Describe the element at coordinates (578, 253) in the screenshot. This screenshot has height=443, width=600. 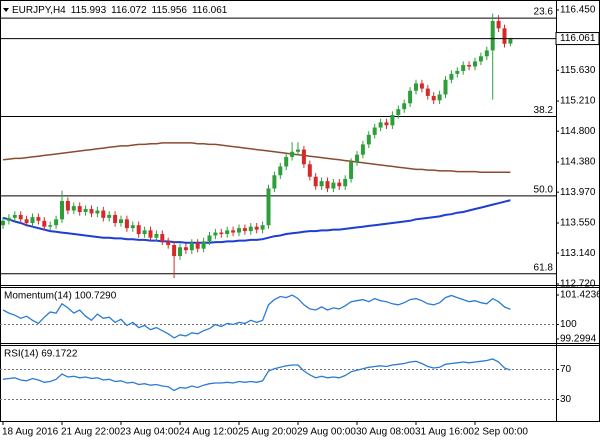
I see `y-tick-label: 113.140` at that location.